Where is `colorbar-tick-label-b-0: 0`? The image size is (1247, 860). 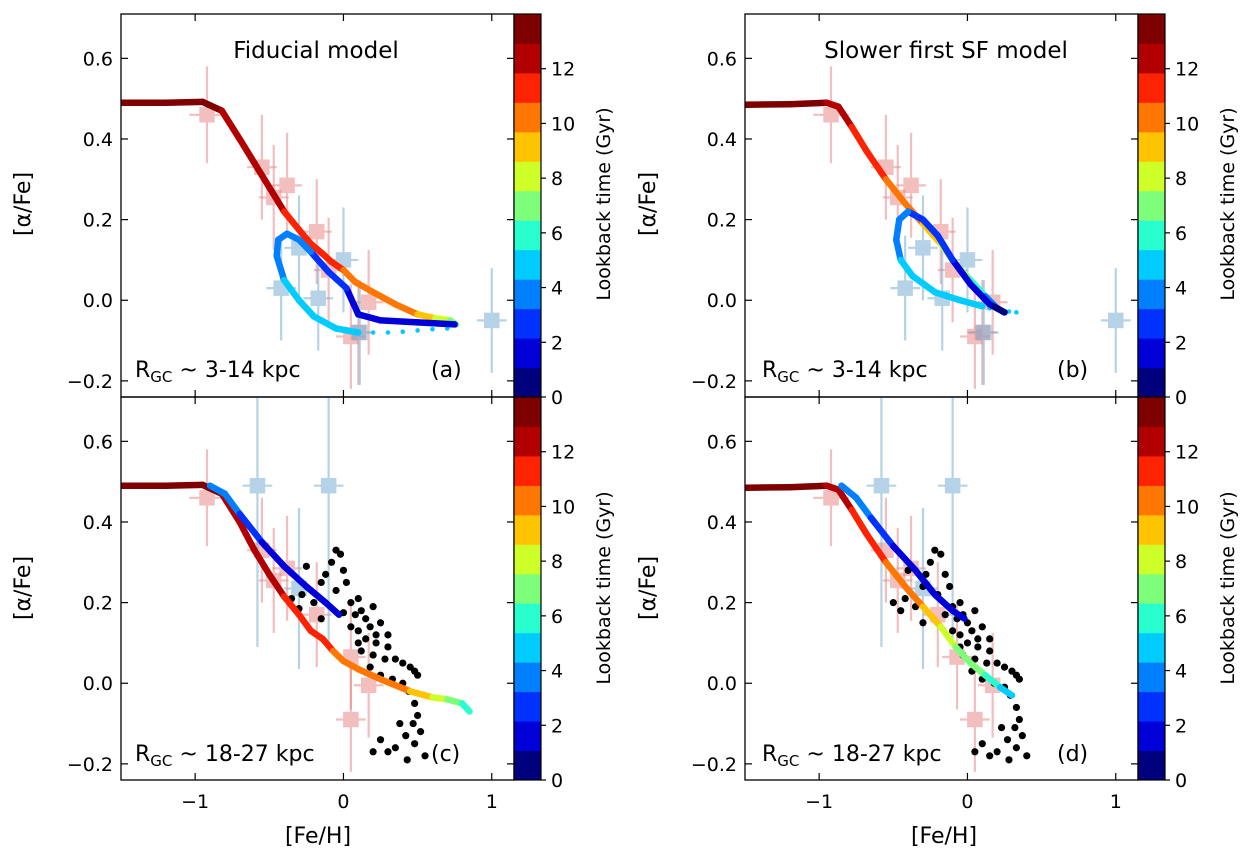 colorbar-tick-label-b-0: 0 is located at coordinates (1181, 398).